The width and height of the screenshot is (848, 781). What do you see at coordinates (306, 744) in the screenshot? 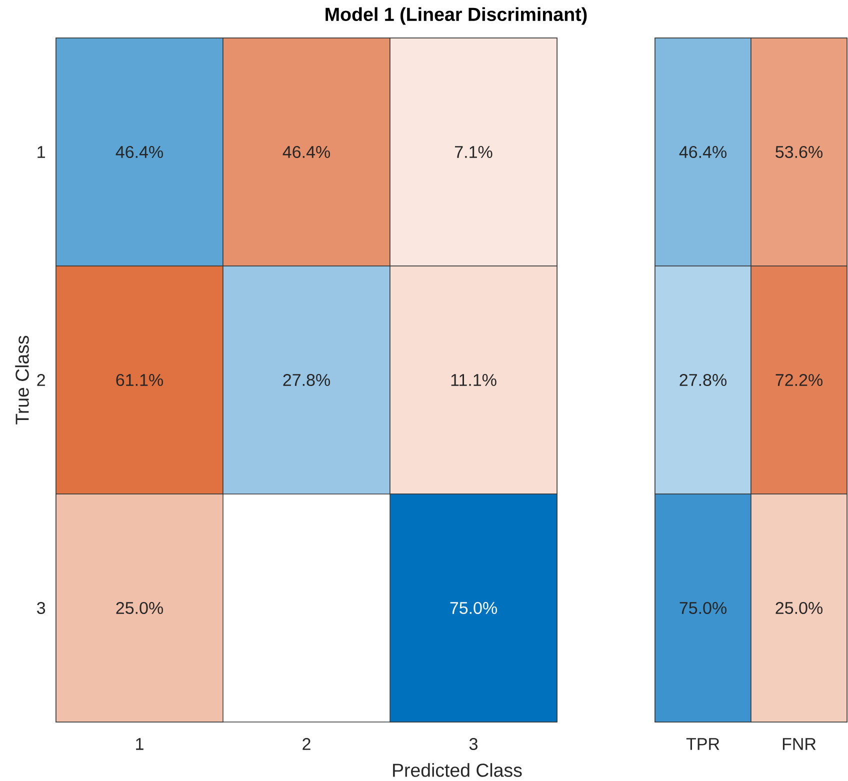
I see `x-tick-label: 2` at bounding box center [306, 744].